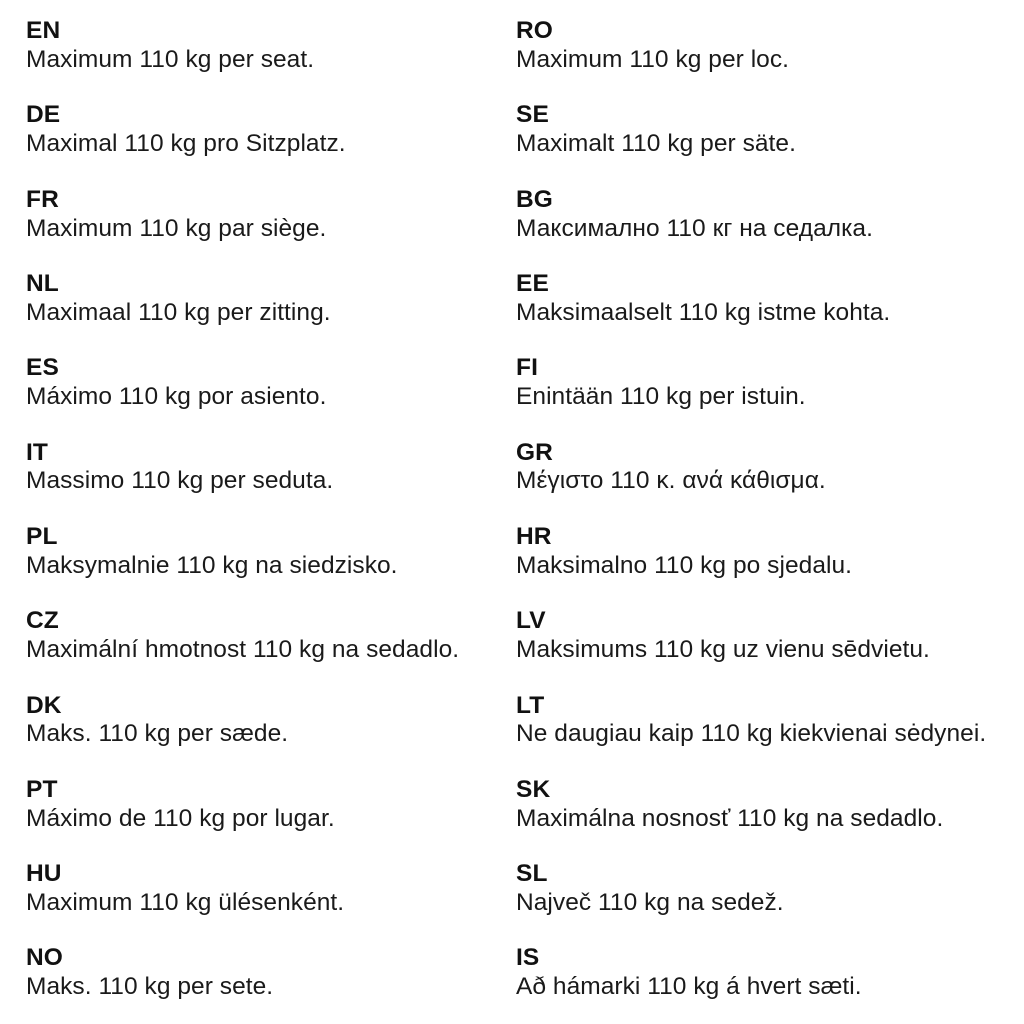 This screenshot has height=1024, width=1024. I want to click on notice-block: EE Maksimaalselt 110 kg istme kohta., so click(760, 299).